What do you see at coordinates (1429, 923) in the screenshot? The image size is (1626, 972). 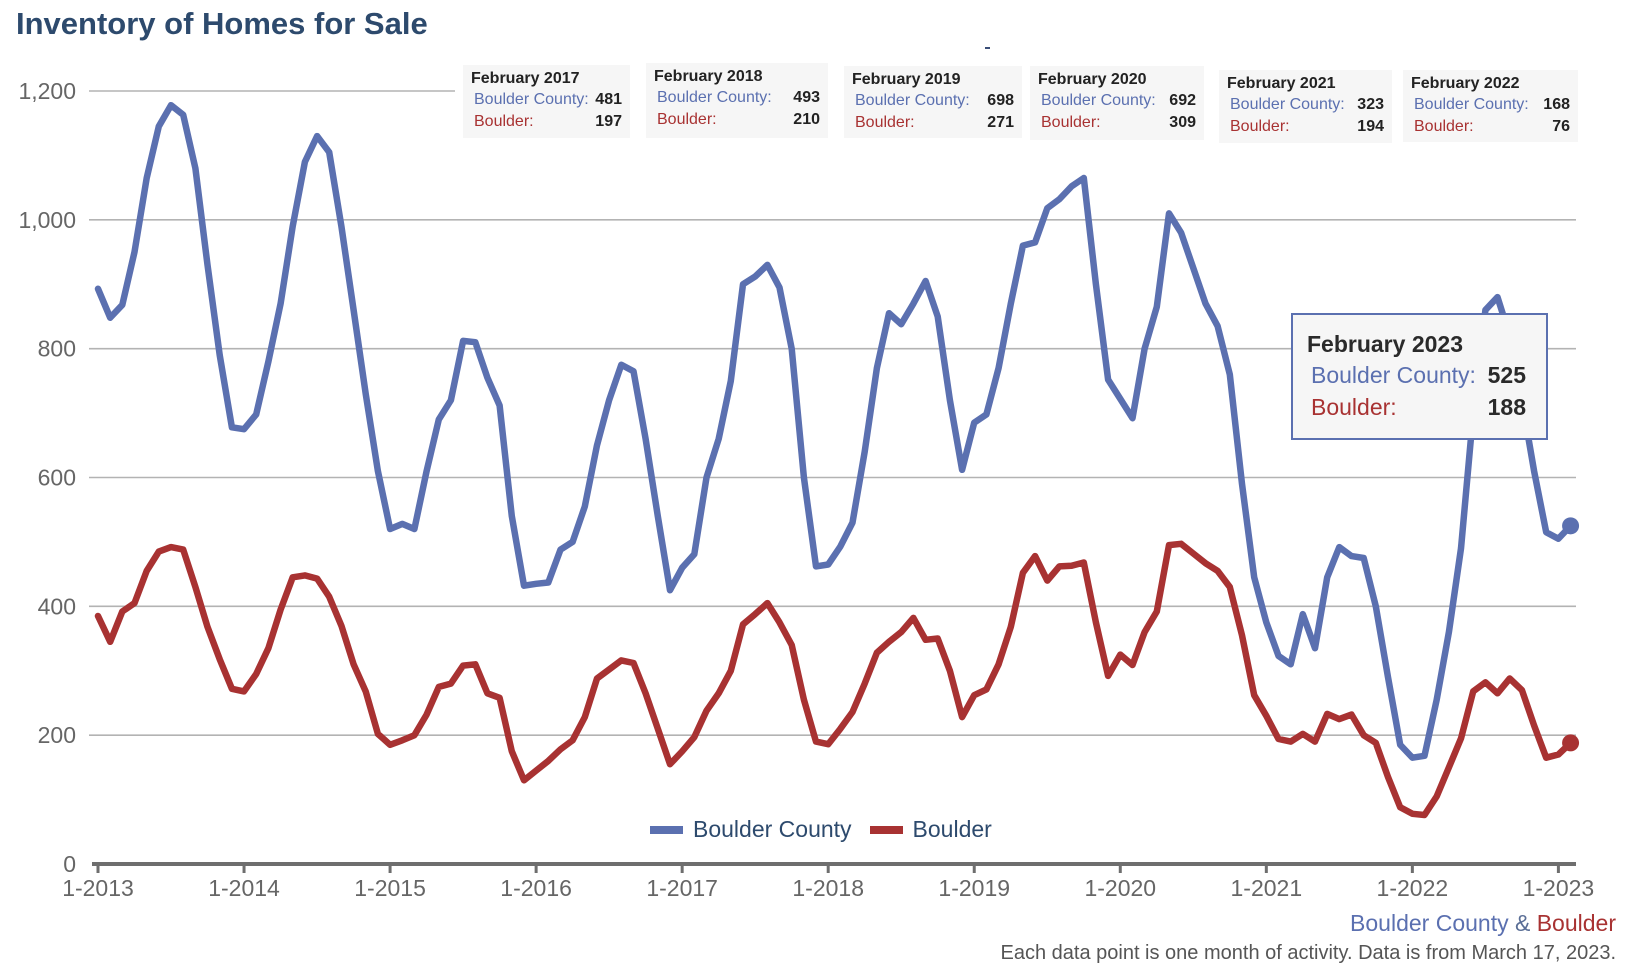 I see `source-county: Boulder County` at bounding box center [1429, 923].